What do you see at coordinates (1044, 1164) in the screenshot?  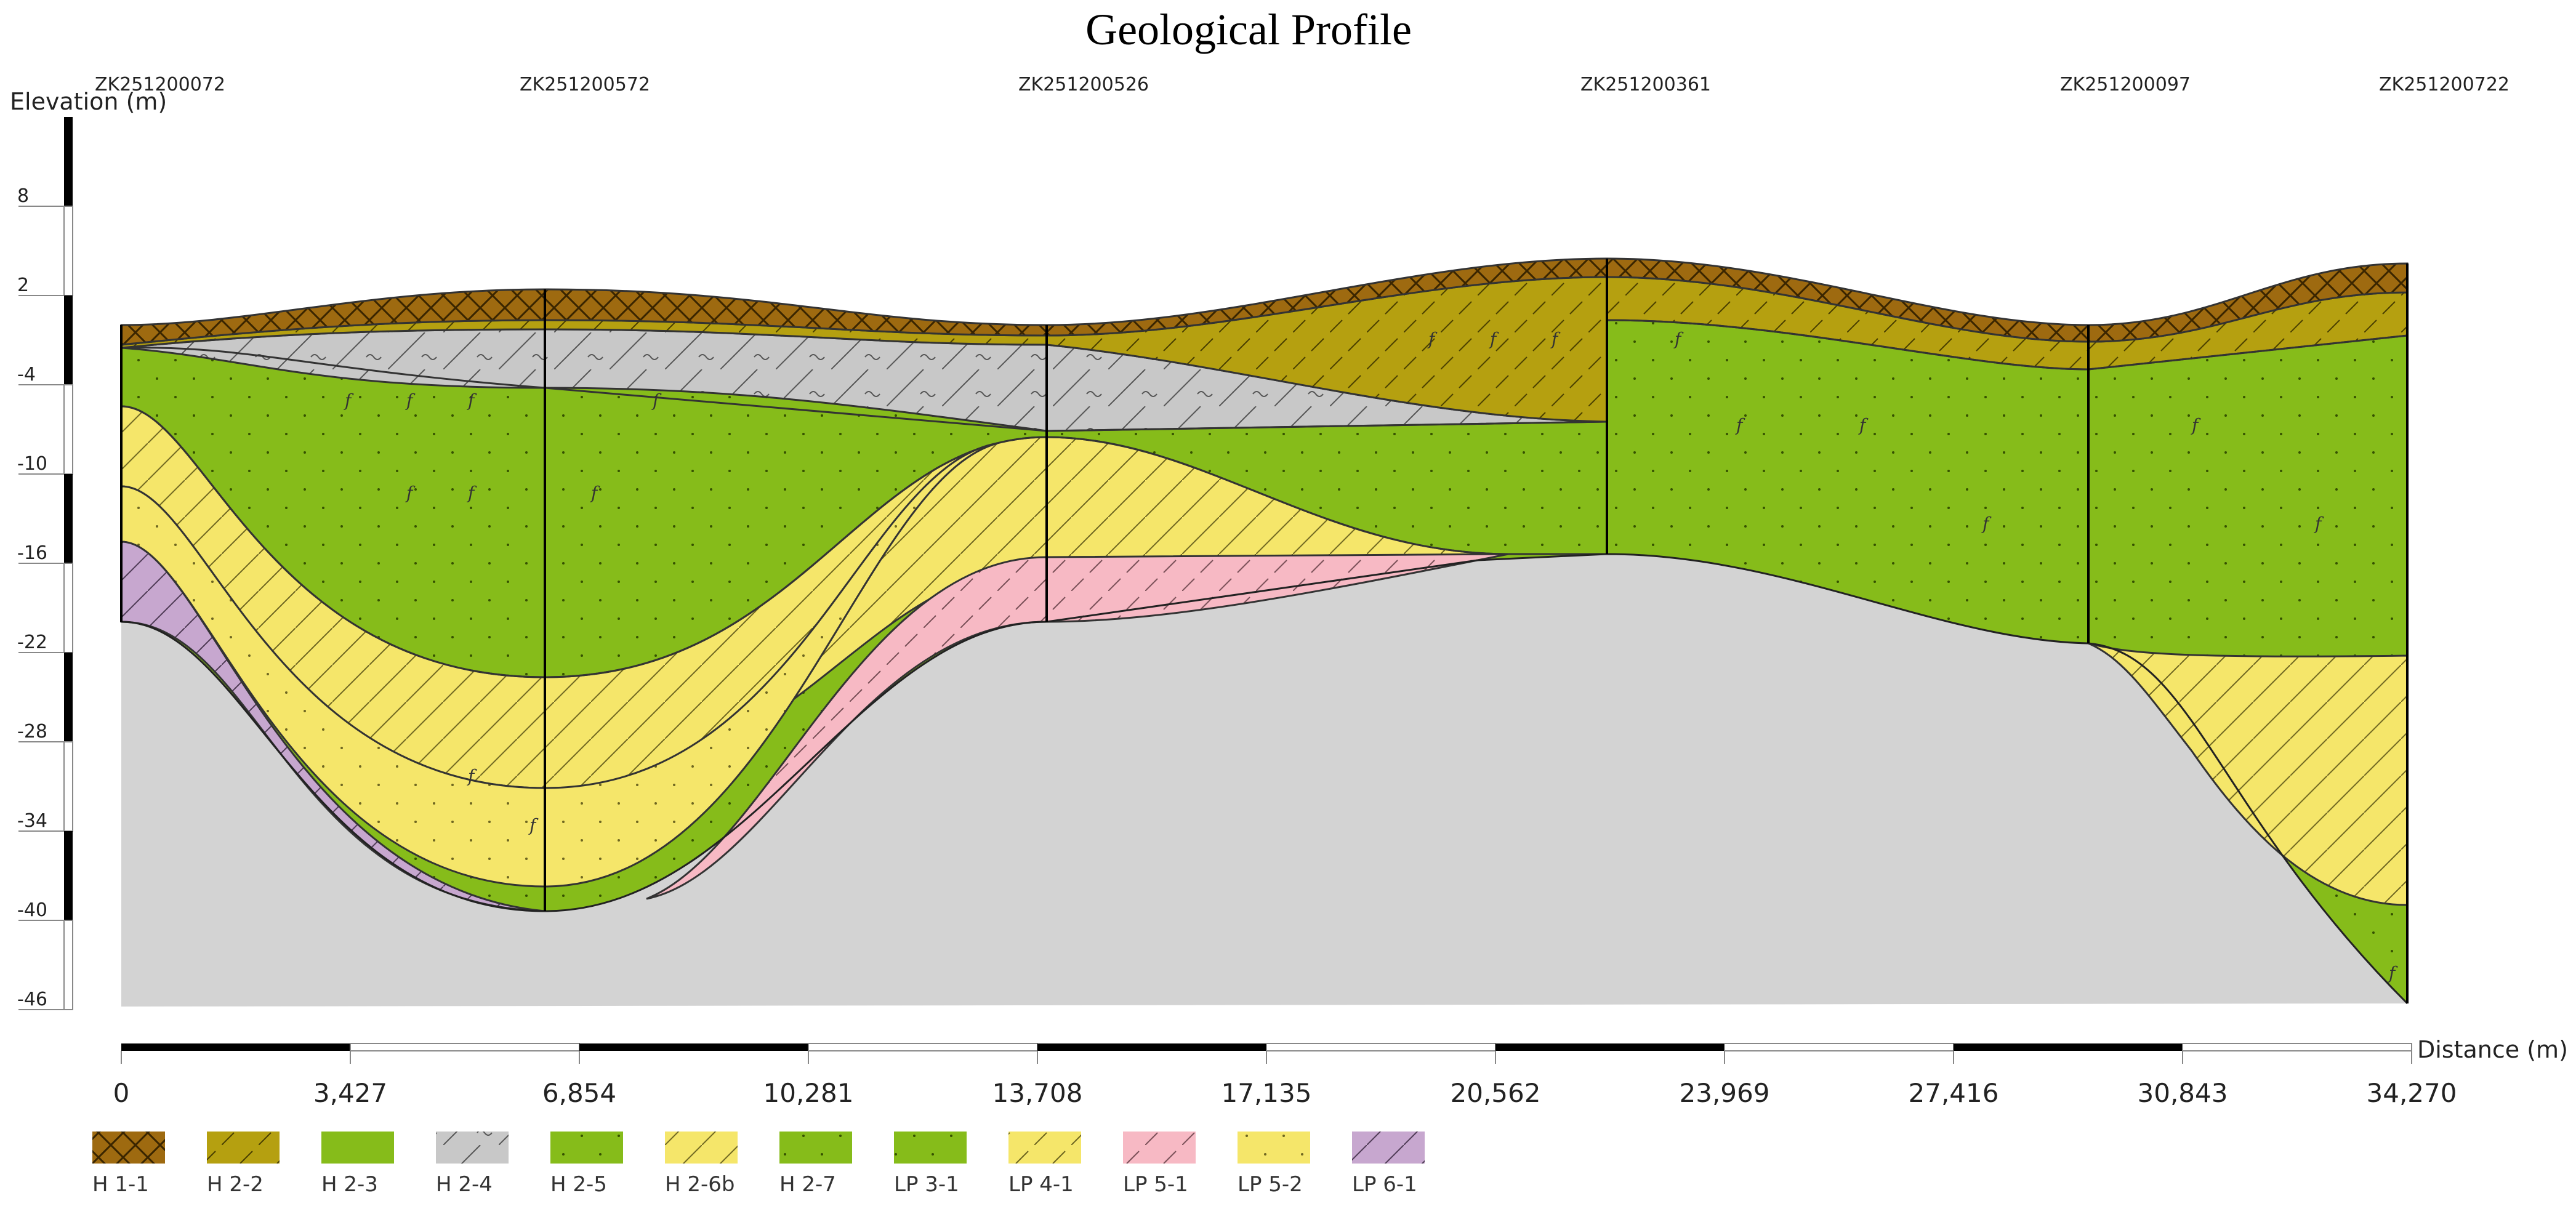 I see `legend-item: LP 4-1` at bounding box center [1044, 1164].